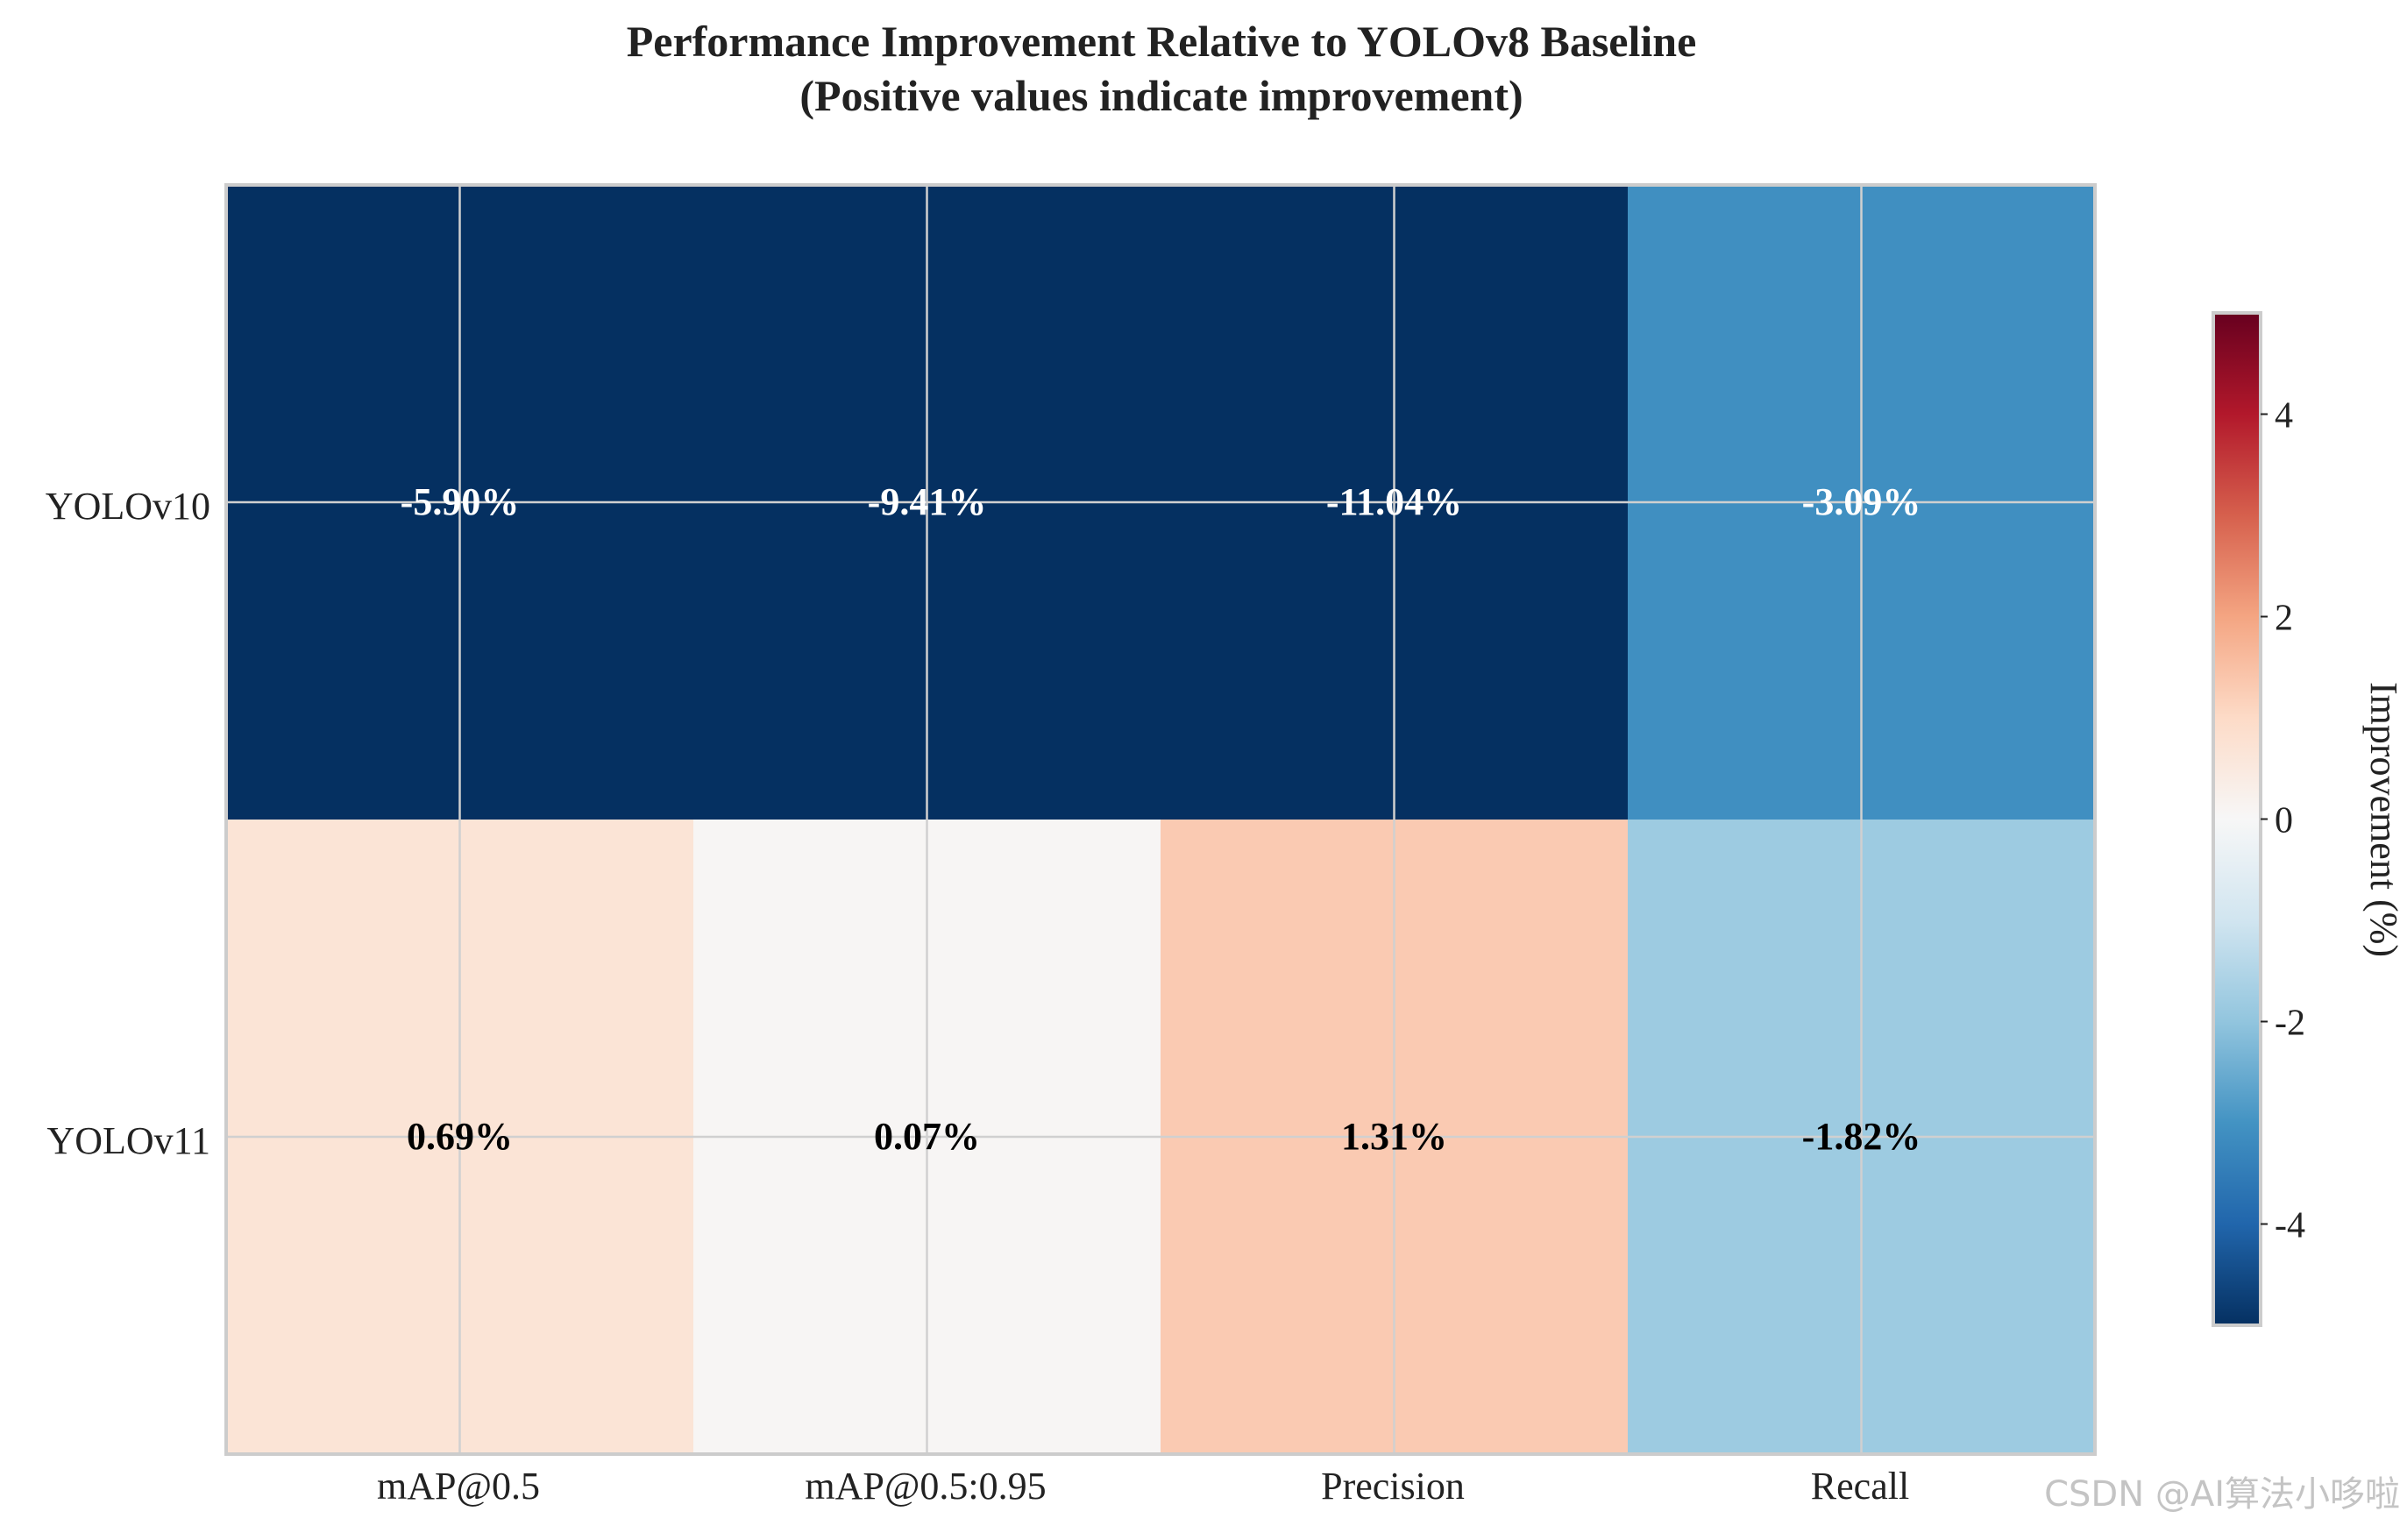 Image resolution: width=2407 pixels, height=1540 pixels. Describe the element at coordinates (1862, 1136) in the screenshot. I see `cell-value-label-2-4: -1.82%` at that location.